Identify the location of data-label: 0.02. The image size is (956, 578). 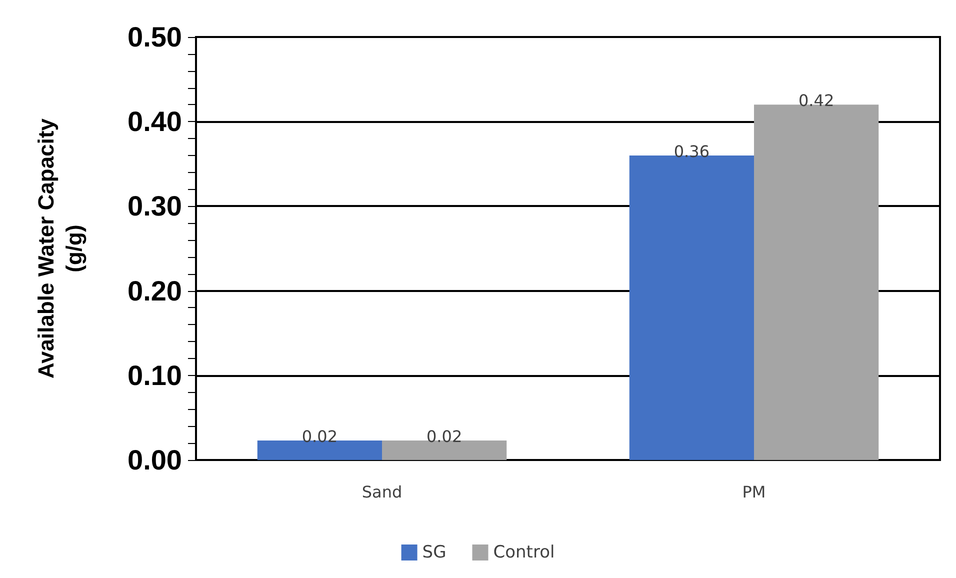
(444, 436).